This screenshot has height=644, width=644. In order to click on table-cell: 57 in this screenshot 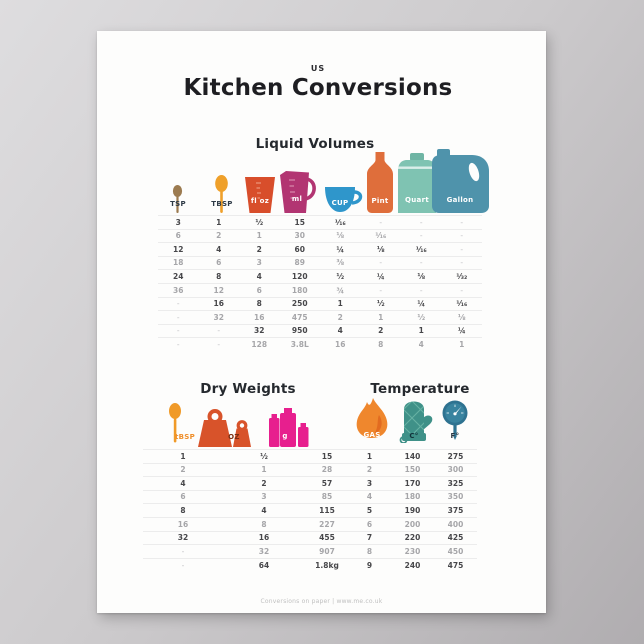, I will do `click(327, 483)`.